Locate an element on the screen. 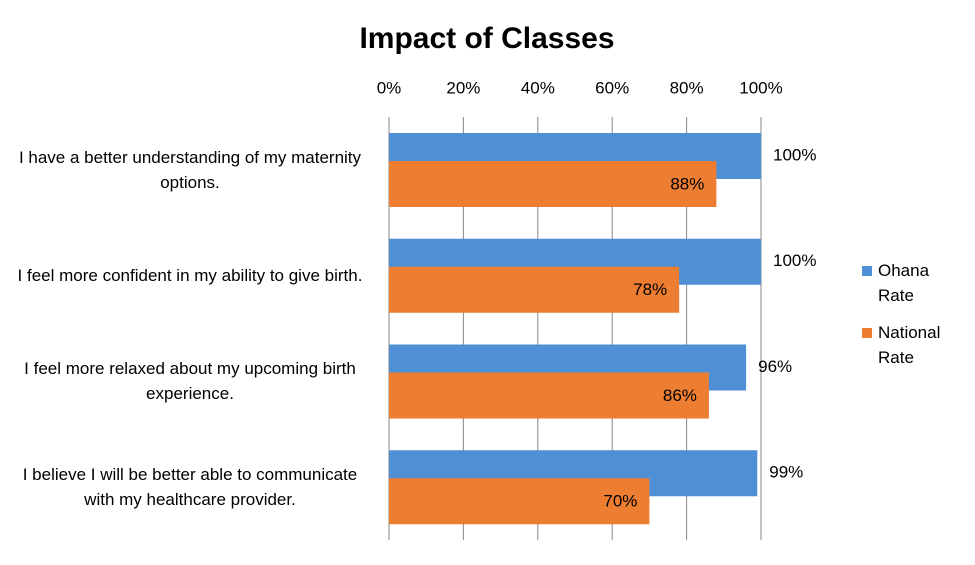  data-label: 86% is located at coordinates (680, 395).